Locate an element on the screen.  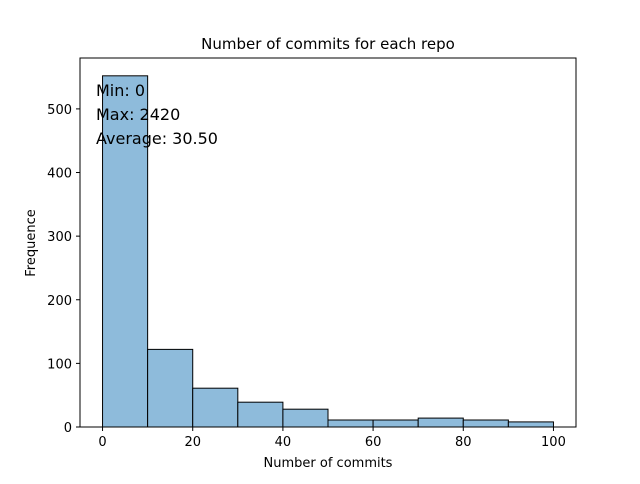
y-tick-label: 400 is located at coordinates (59, 174).